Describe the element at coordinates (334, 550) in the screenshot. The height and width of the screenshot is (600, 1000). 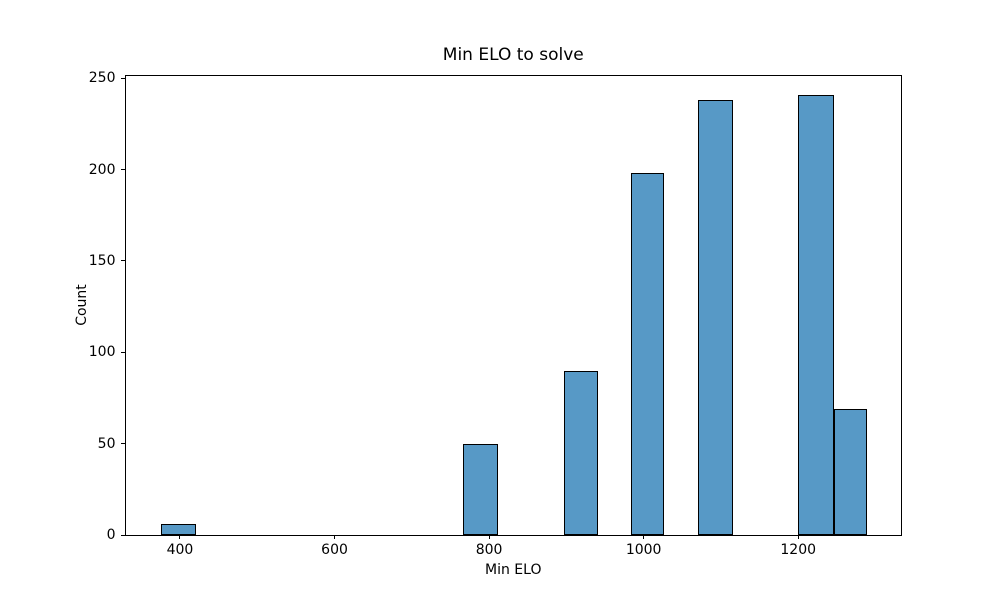
I see `x-tick-label: 600` at that location.